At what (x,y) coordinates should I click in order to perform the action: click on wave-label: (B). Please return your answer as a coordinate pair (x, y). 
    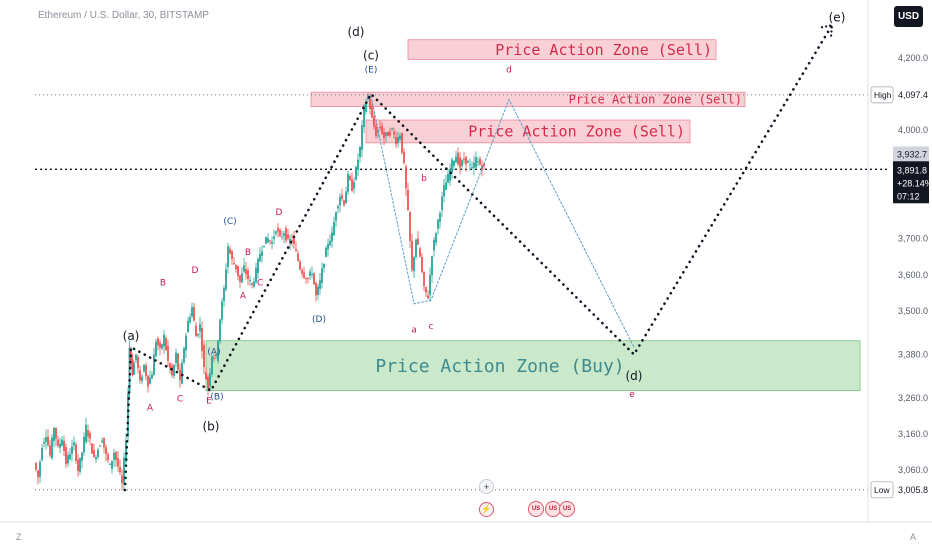
    Looking at the image, I should click on (216, 398).